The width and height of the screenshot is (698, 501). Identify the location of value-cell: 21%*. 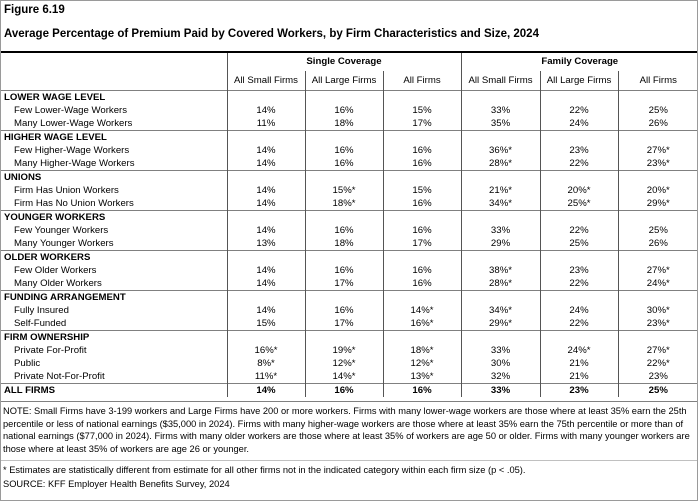
(500, 190).